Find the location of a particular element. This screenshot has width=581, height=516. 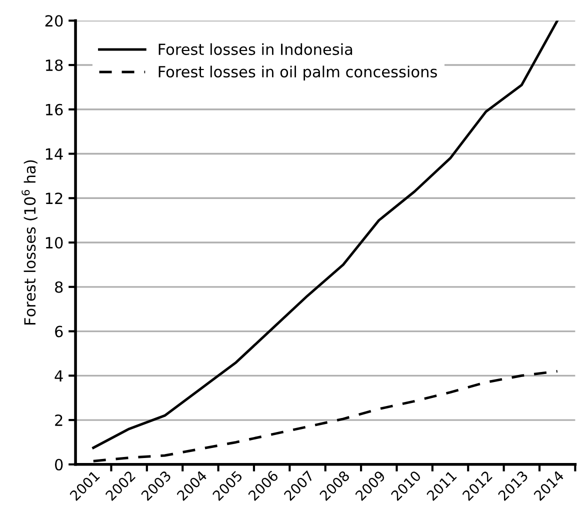

y-tick-label: 18 is located at coordinates (54, 65).